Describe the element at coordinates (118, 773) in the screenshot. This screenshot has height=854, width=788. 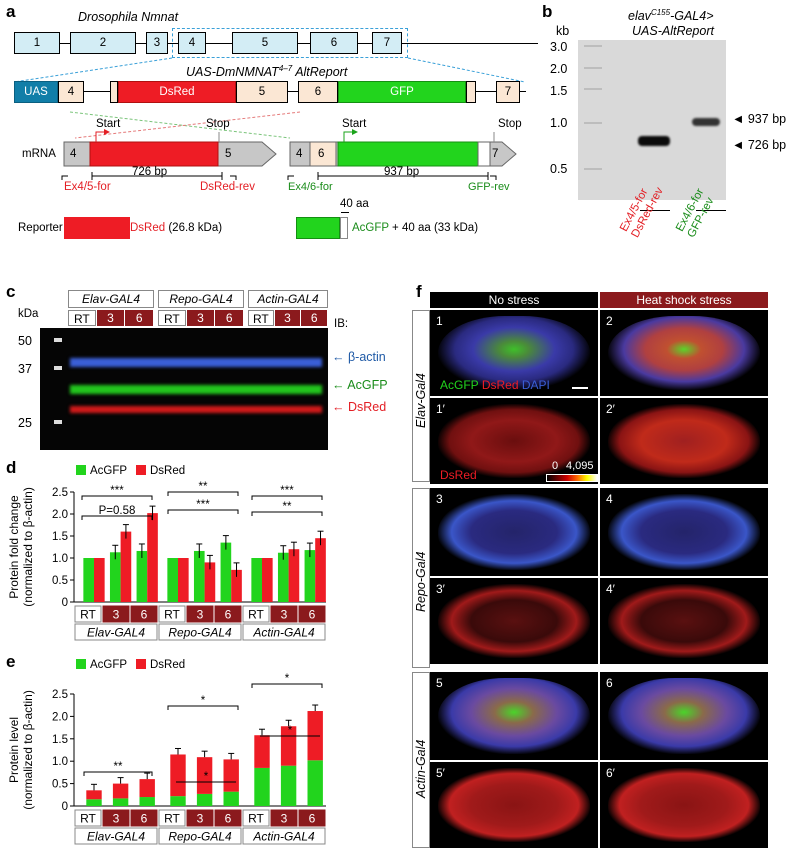
I see `sig-elav-bracket` at that location.